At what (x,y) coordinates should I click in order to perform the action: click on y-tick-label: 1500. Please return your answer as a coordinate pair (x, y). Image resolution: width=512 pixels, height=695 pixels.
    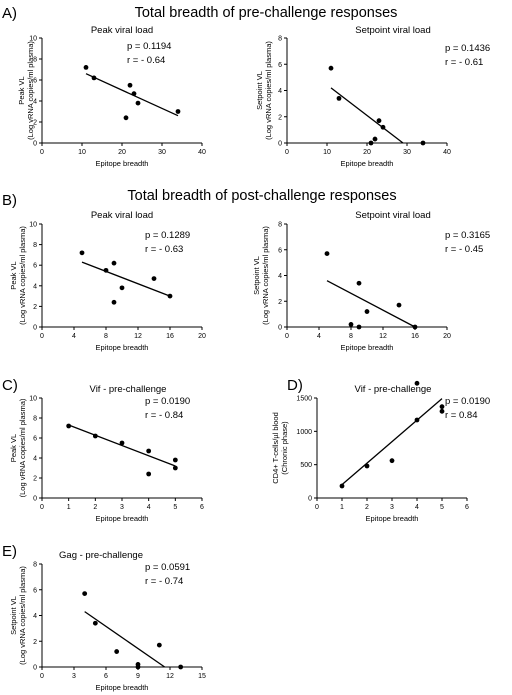
    Looking at the image, I should click on (304, 399).